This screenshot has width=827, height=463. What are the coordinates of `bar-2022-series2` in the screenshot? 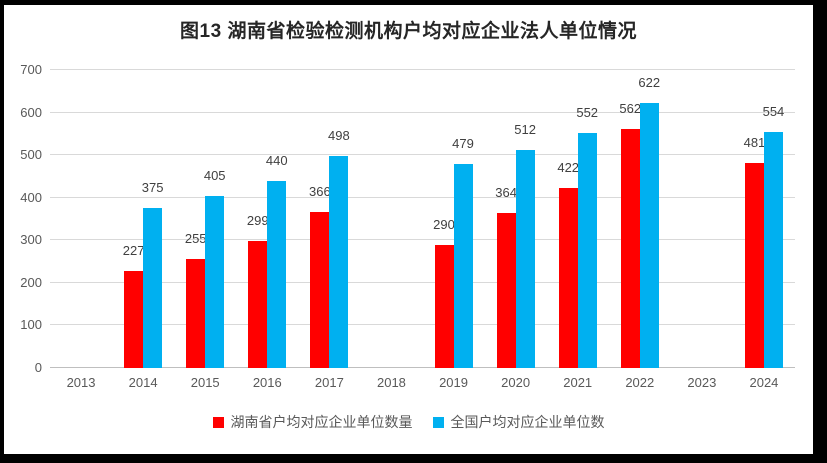 It's located at (649, 235).